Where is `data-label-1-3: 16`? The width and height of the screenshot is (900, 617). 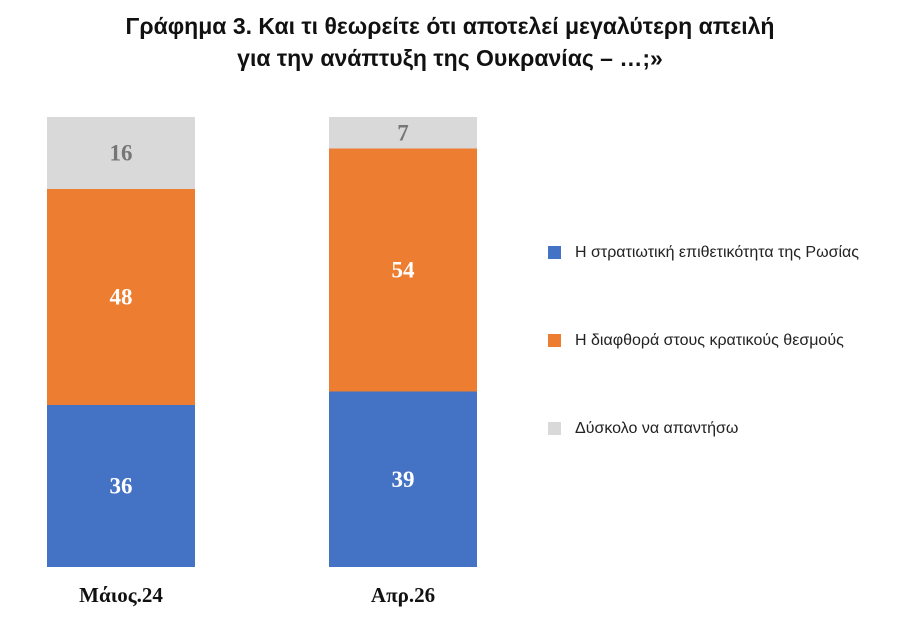 data-label-1-3: 16 is located at coordinates (121, 153).